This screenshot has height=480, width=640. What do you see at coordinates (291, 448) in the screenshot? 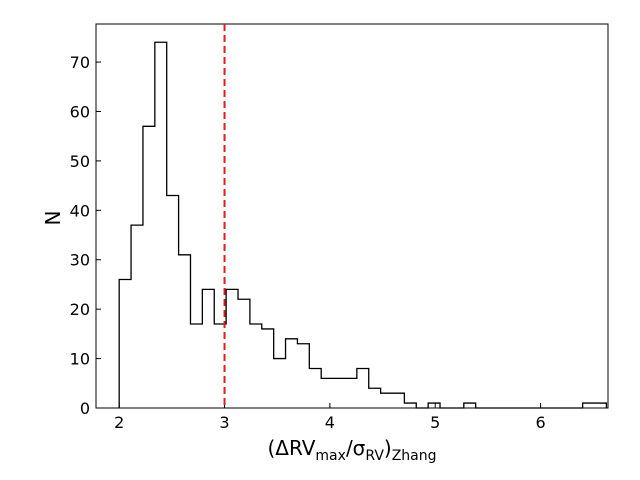
I see `x-axis-label-open: (ΔRV` at bounding box center [291, 448].